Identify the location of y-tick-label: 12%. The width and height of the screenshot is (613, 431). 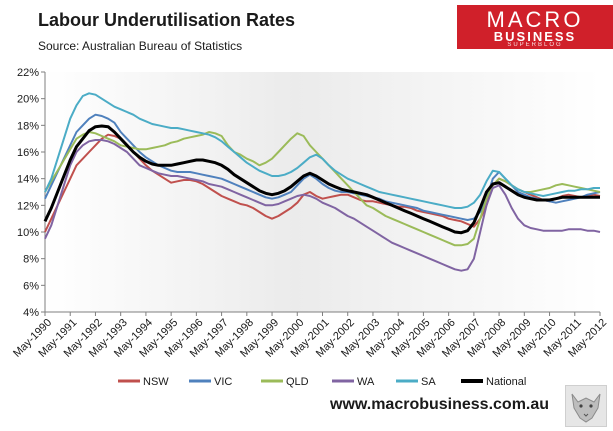
(28, 206).